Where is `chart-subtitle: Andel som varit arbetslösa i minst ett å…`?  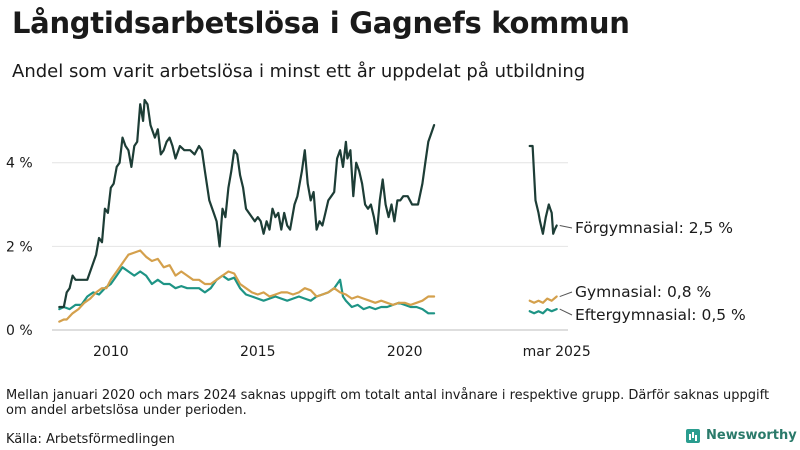
chart-subtitle: Andel som varit arbetslösa i minst ett å… is located at coordinates (299, 71).